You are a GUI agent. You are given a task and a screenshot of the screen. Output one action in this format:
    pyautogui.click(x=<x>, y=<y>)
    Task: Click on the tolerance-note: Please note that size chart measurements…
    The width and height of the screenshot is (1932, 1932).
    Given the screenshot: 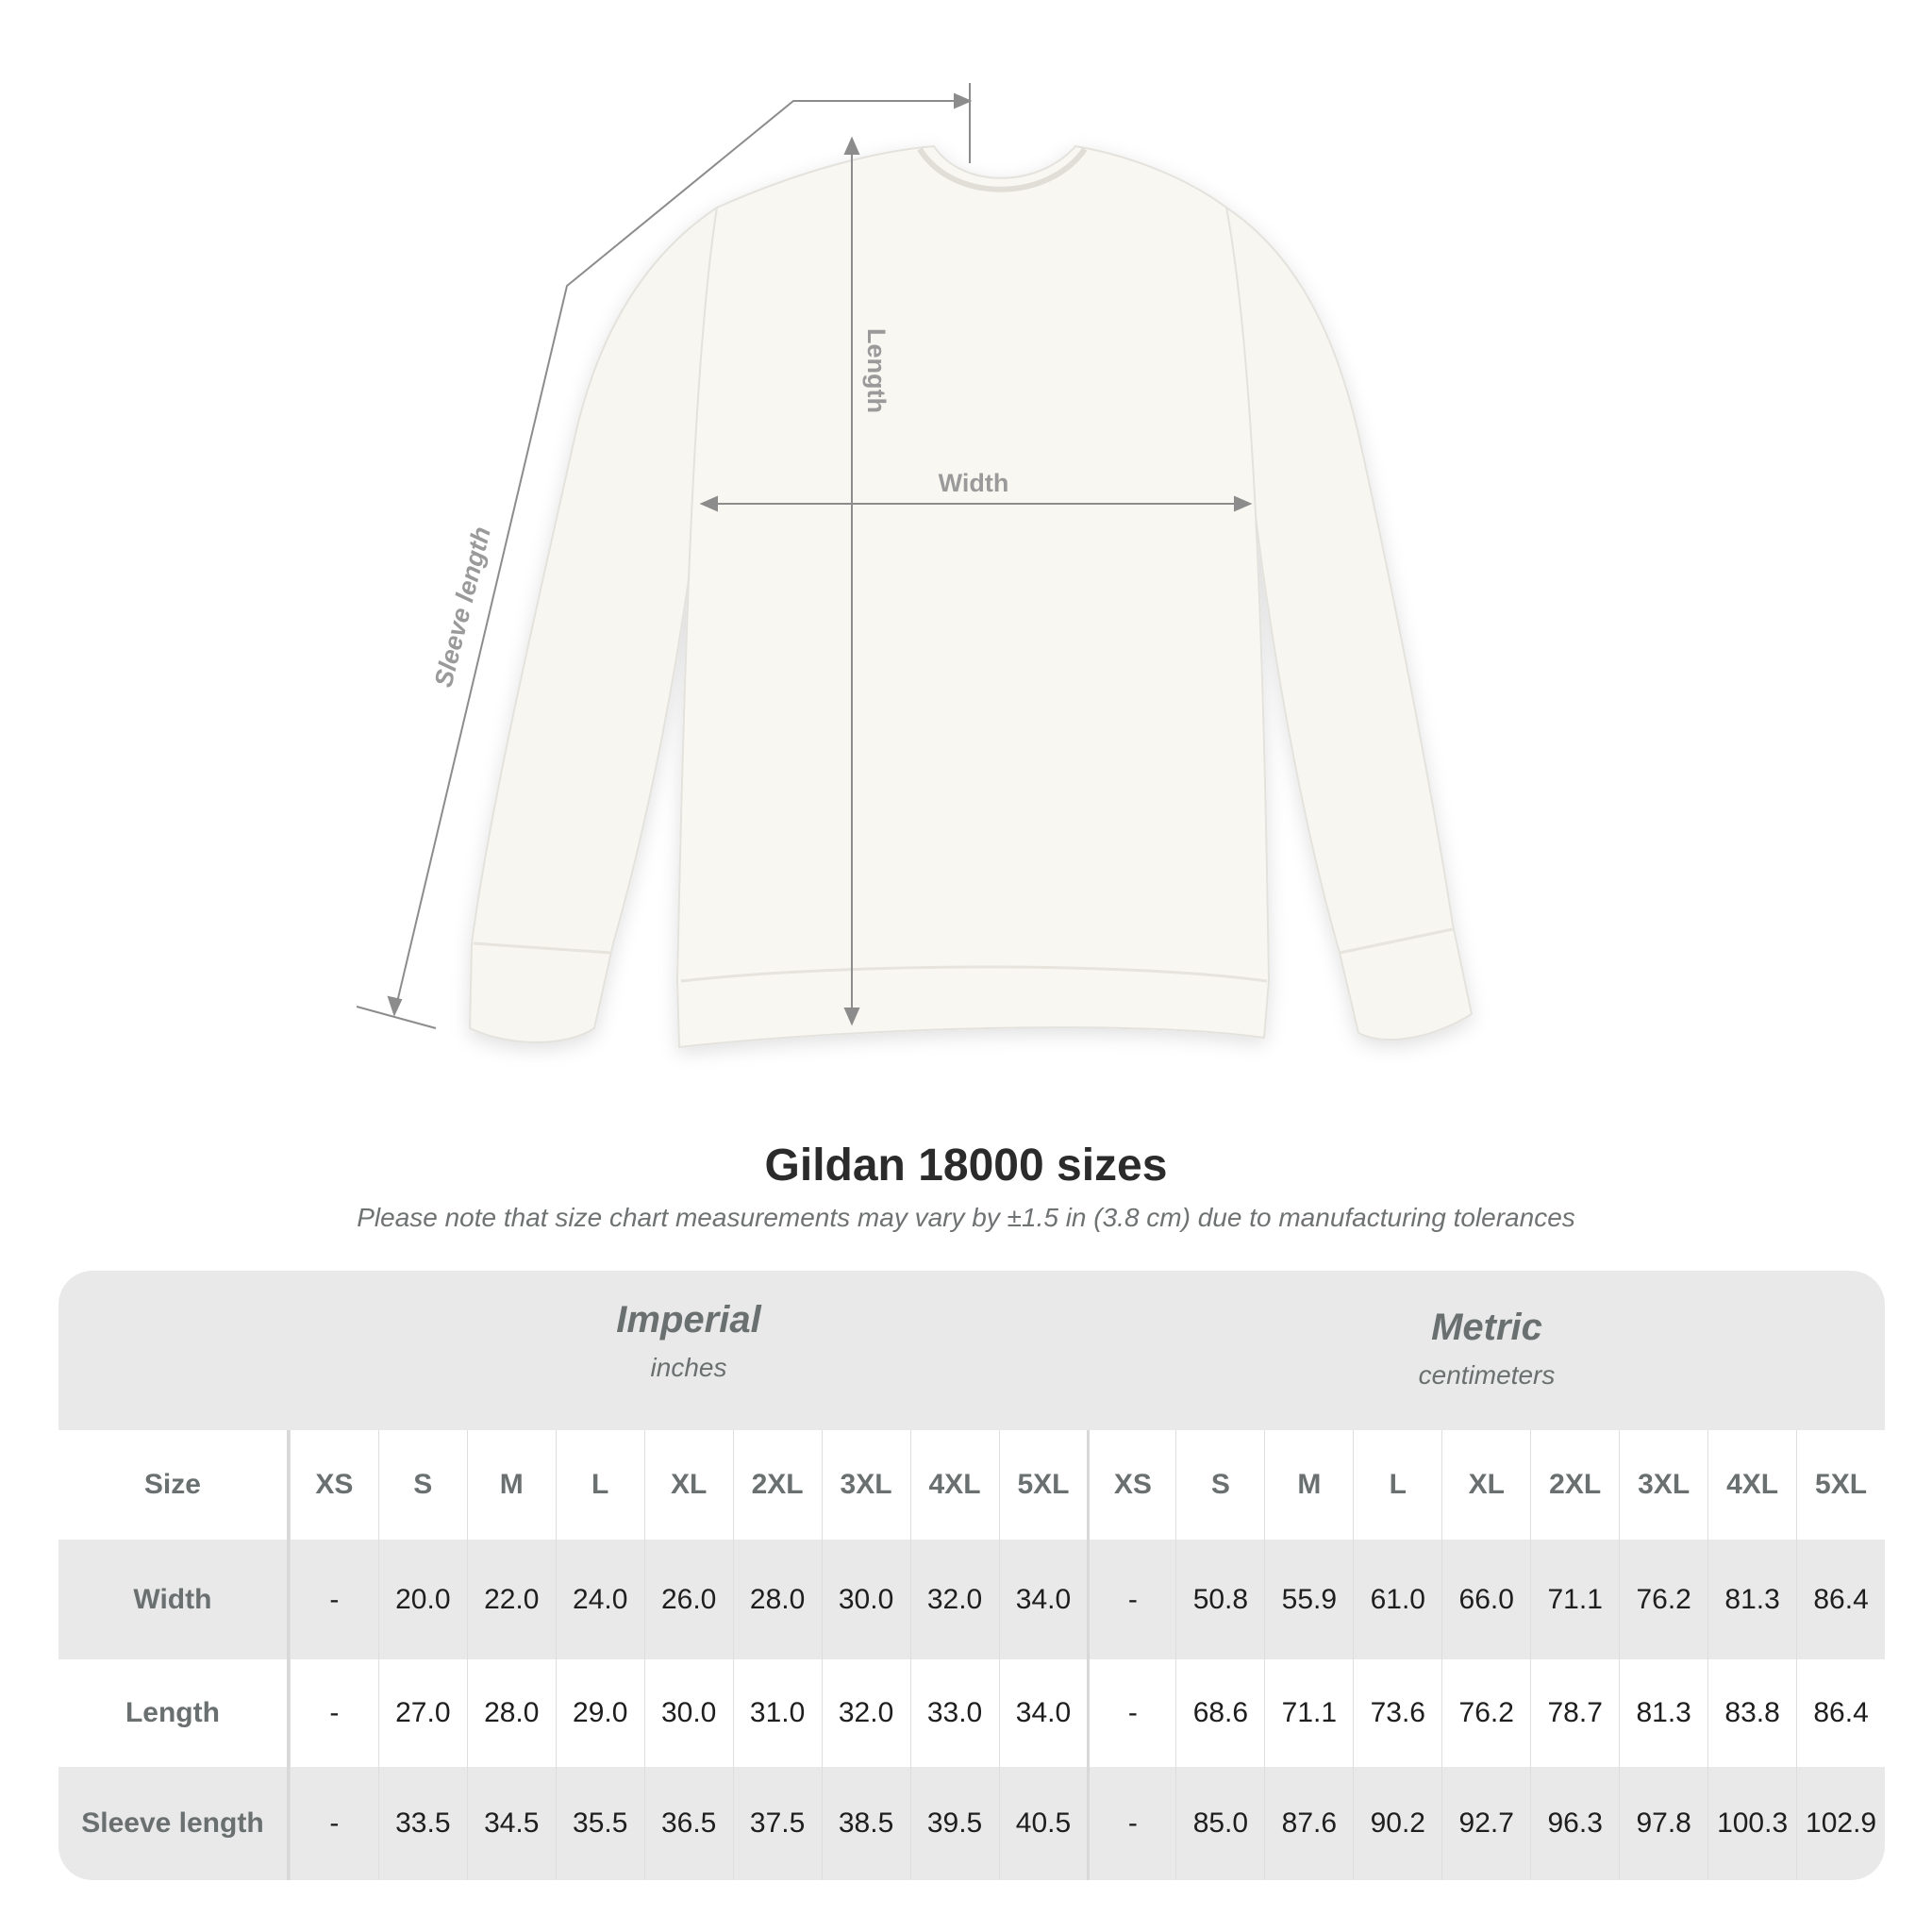 What is the action you would take?
    pyautogui.click(x=966, y=1217)
    